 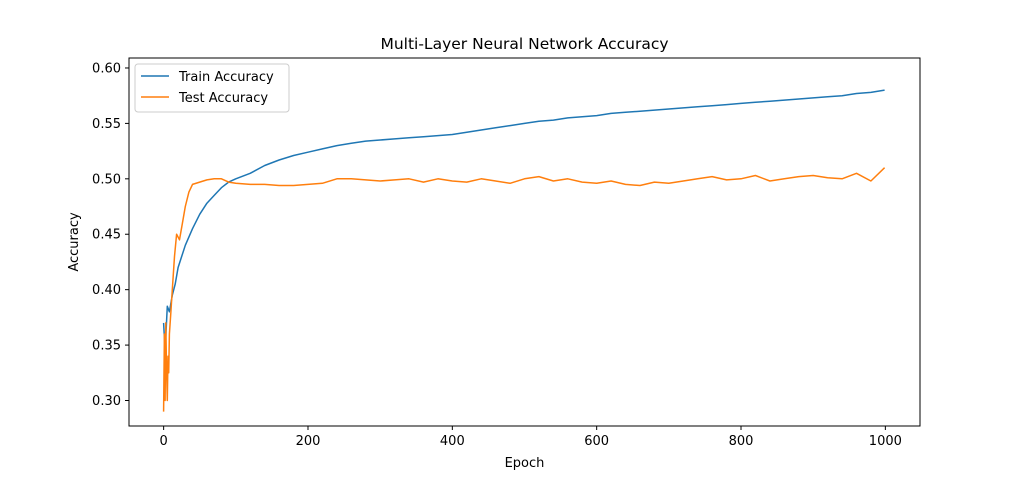 I want to click on y-axis: 0.30 0.35 0.40 0.45 0.50 0.55 0.60, so click(x=110, y=235).